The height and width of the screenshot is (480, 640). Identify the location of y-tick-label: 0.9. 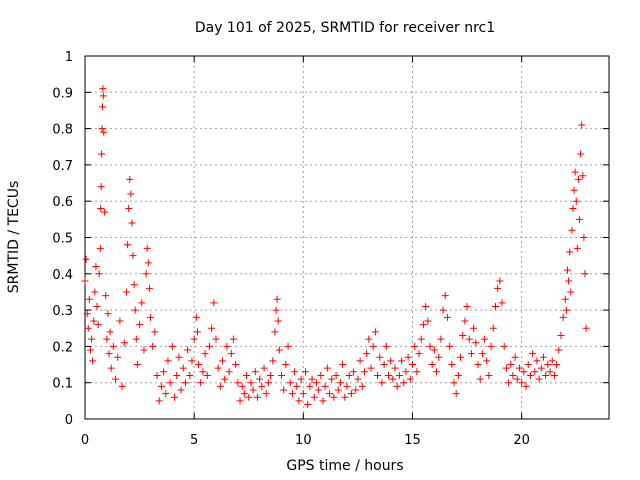
(62, 93).